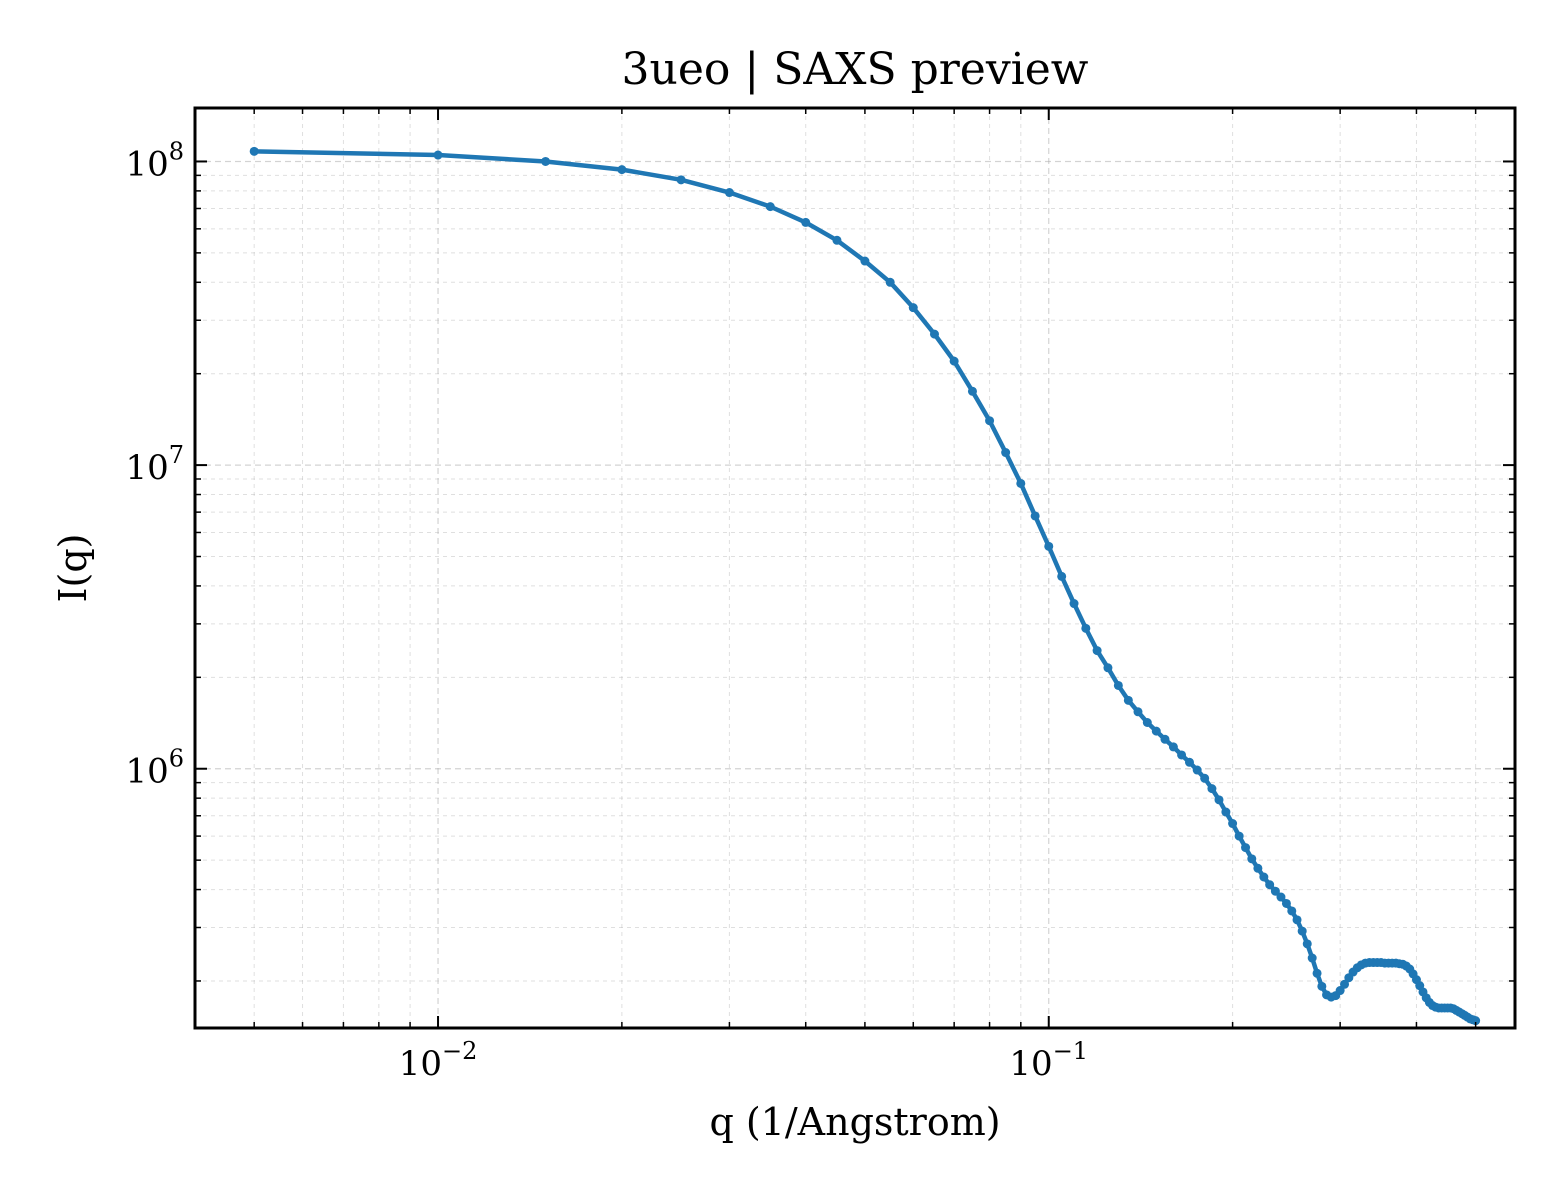 This screenshot has height=1200, width=1560. I want to click on x-tick-label: 10⁻¹, so click(1048, 1060).